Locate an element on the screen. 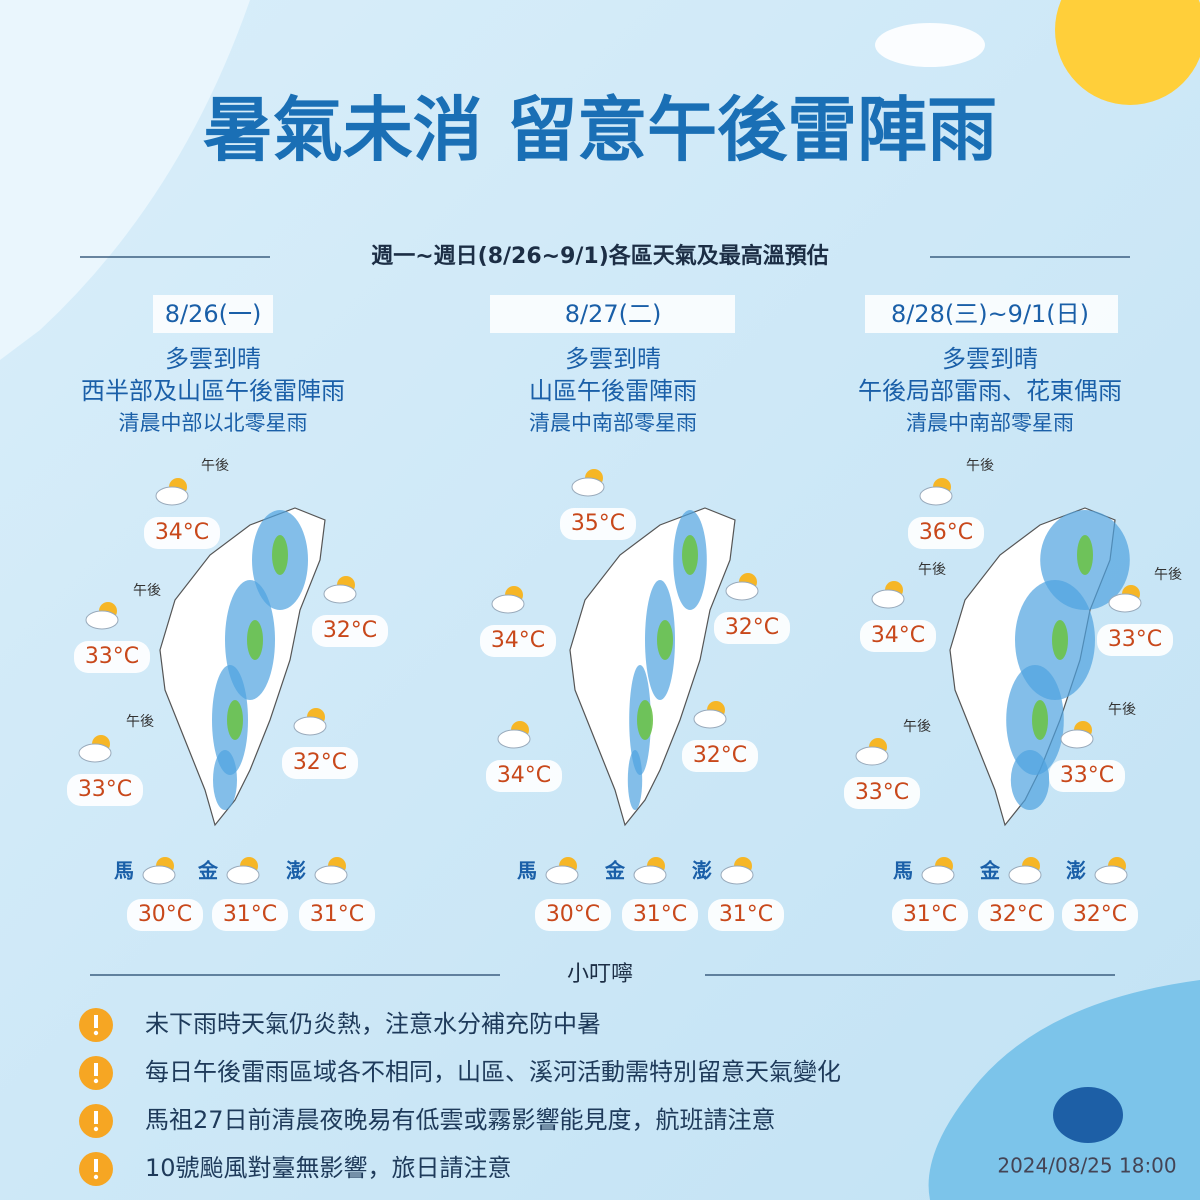  tips-title: 小叮嚀 is located at coordinates (600, 974).